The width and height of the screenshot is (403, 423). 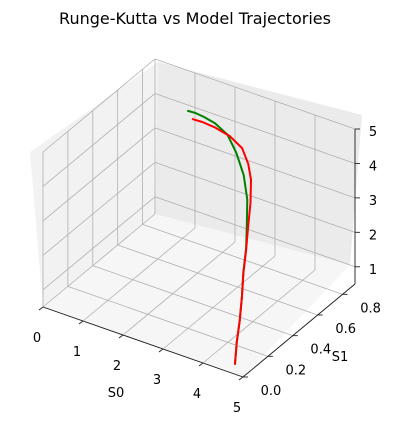 I want to click on x-axis-line, so click(x=143, y=342).